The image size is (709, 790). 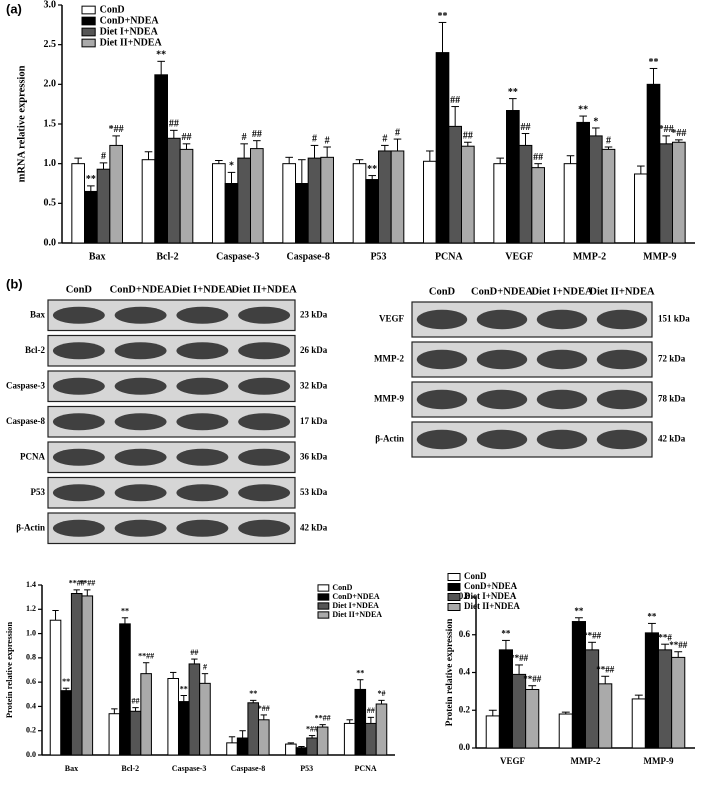 I want to click on blot-row-label: MMP-2, so click(x=389, y=359).